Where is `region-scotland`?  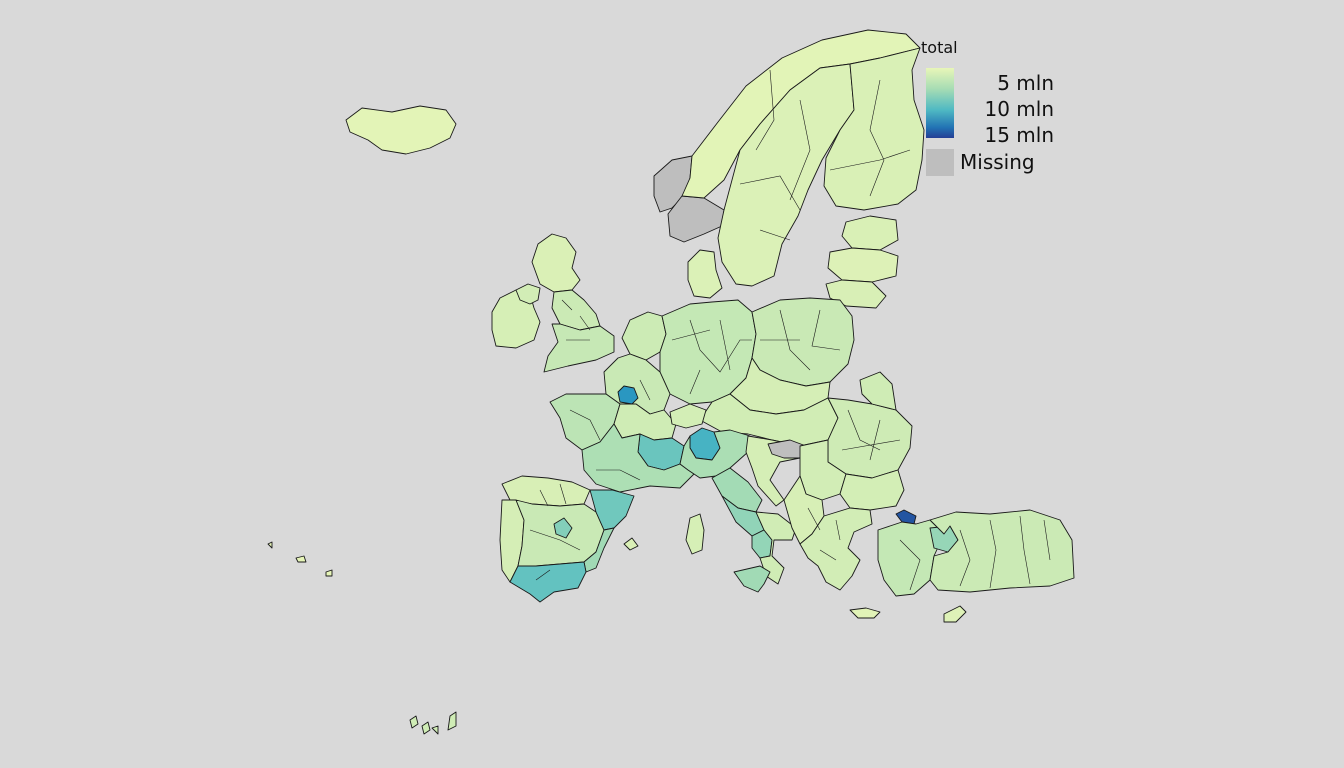
region-scotland is located at coordinates (556, 263).